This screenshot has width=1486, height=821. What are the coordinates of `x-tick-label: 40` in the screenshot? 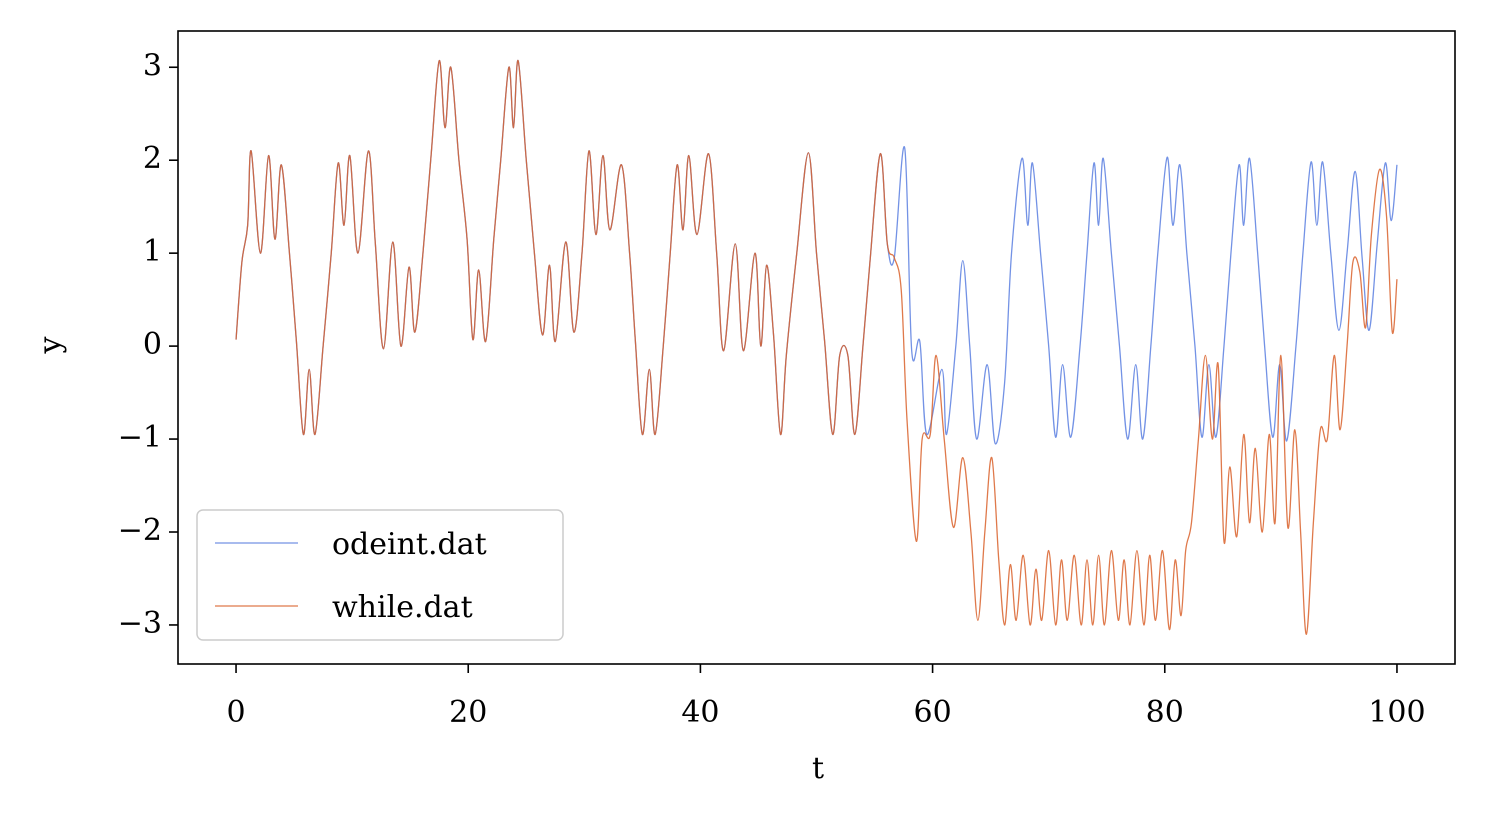 It's located at (700, 712).